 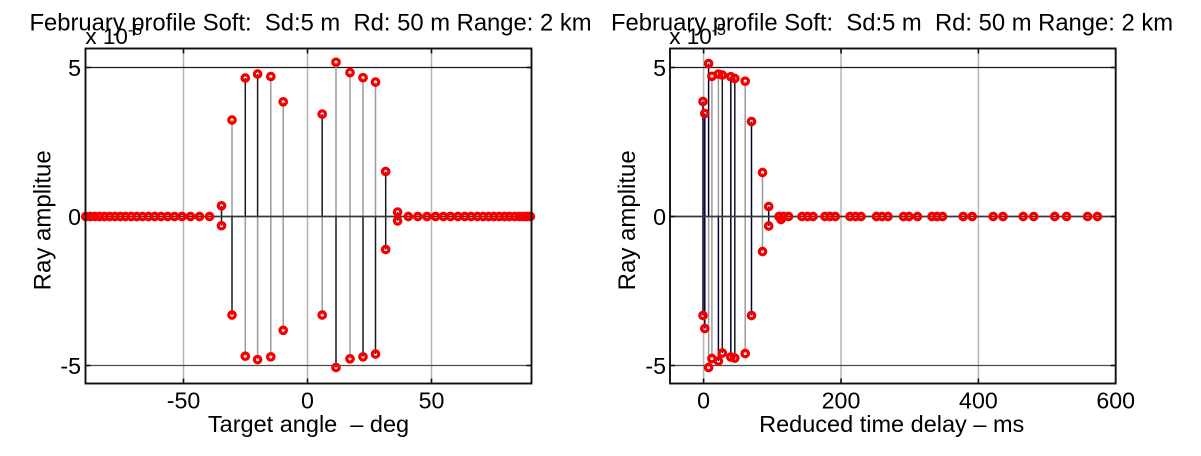 I want to click on svg-text: Reduced time delay – ms, so click(x=891, y=424).